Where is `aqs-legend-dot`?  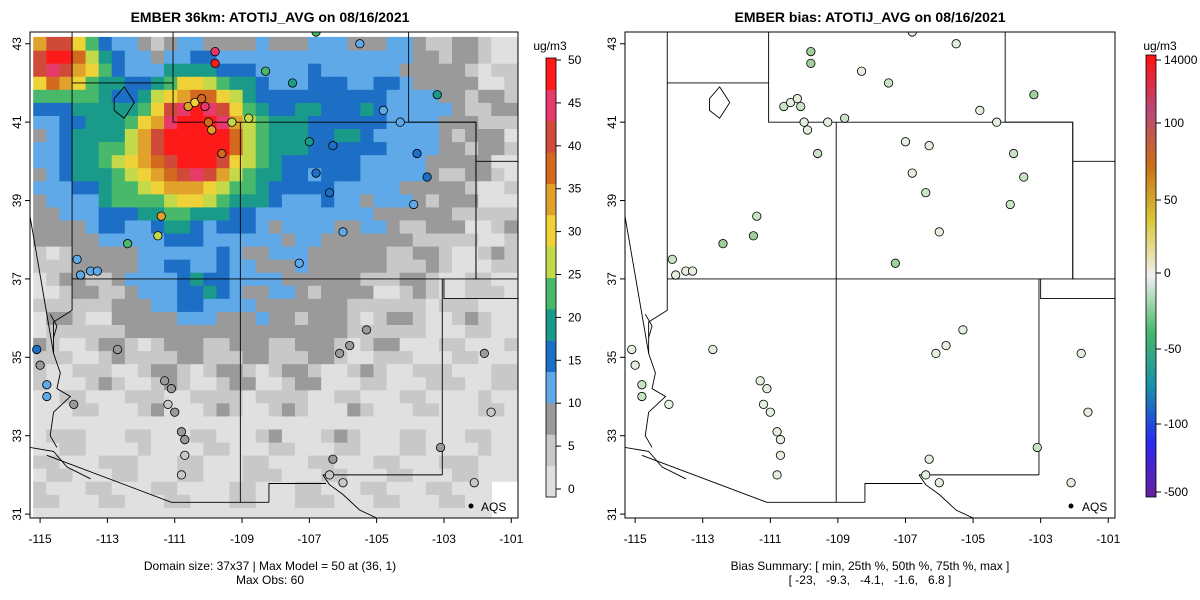
aqs-legend-dot is located at coordinates (1071, 506).